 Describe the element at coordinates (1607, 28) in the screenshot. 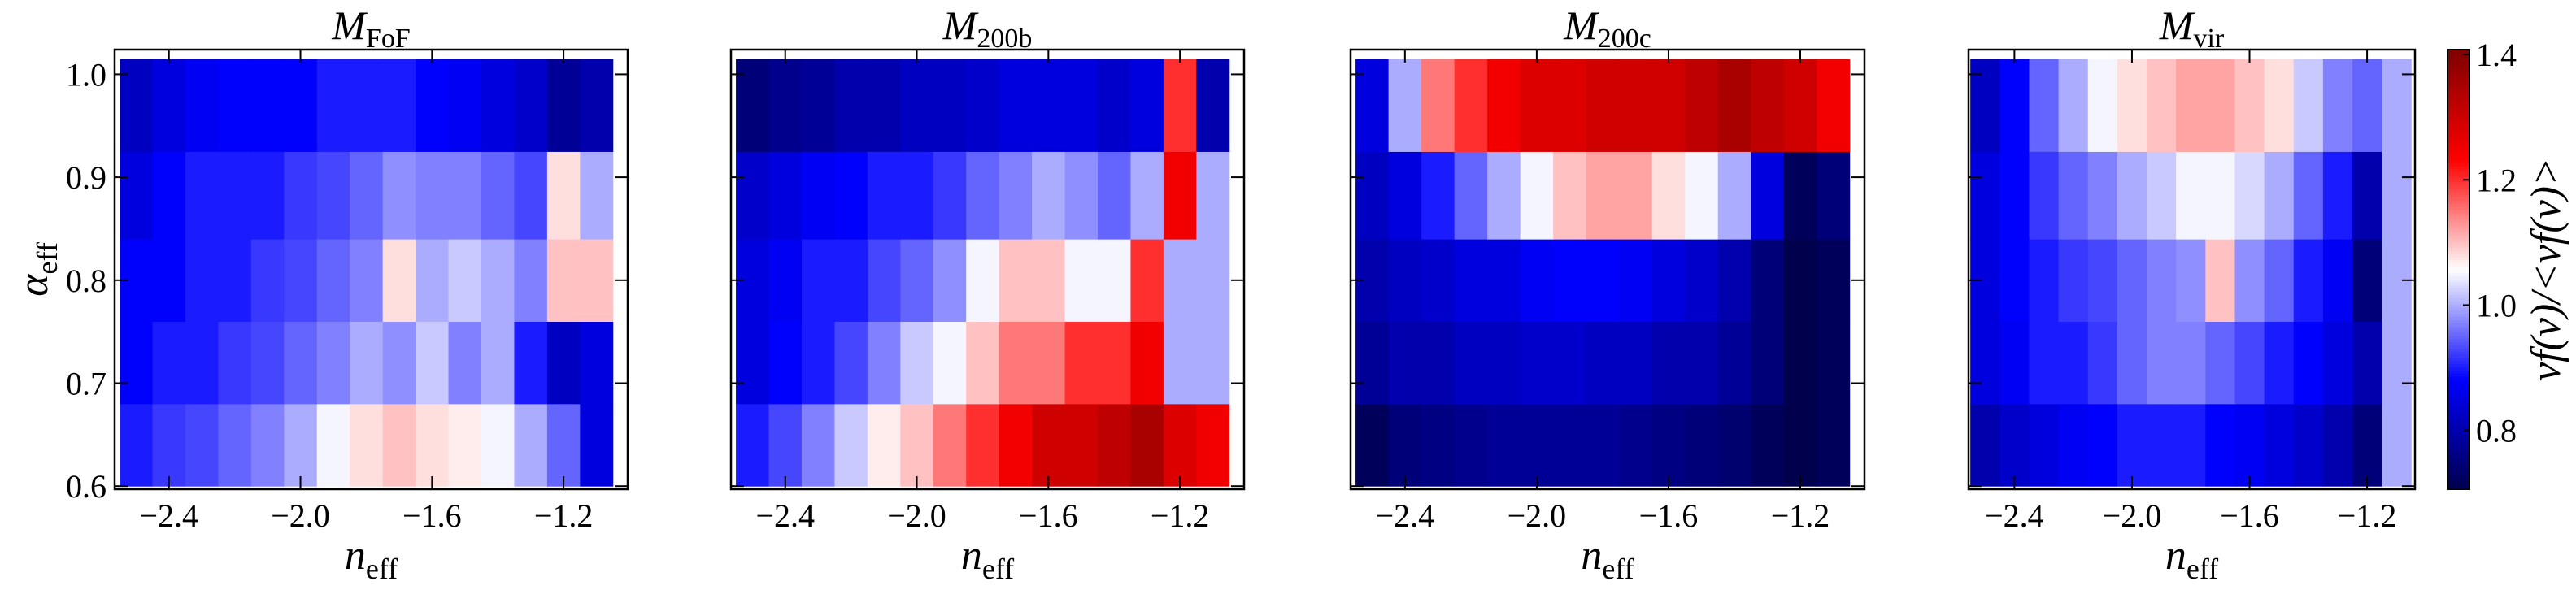

I see `panel-title: M200c` at that location.